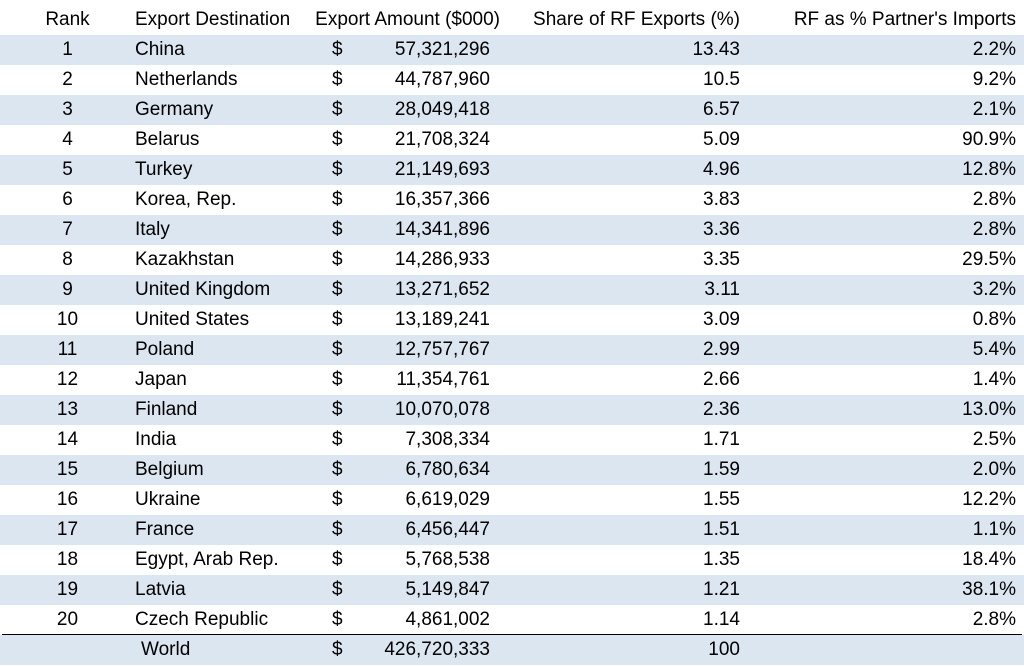 This screenshot has height=666, width=1024. What do you see at coordinates (207, 559) in the screenshot?
I see `destination-cell: Egypt, Arab Rep.` at bounding box center [207, 559].